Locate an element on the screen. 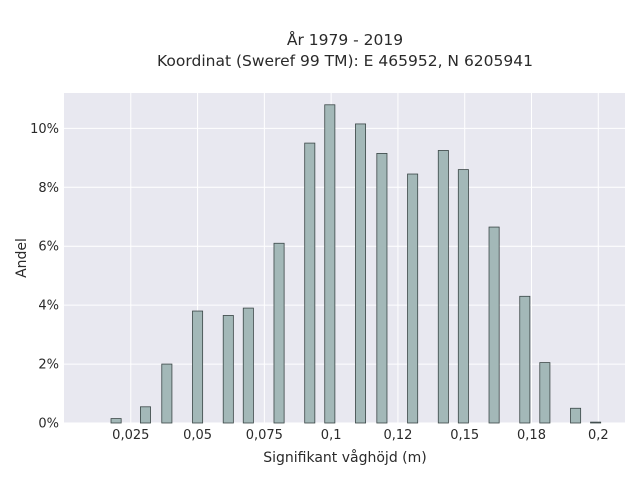 The width and height of the screenshot is (640, 480). x-axis-ticks: 0,025 0,05 0,075 0,1 0,12 0,15 0,18 0,2 is located at coordinates (360, 435).